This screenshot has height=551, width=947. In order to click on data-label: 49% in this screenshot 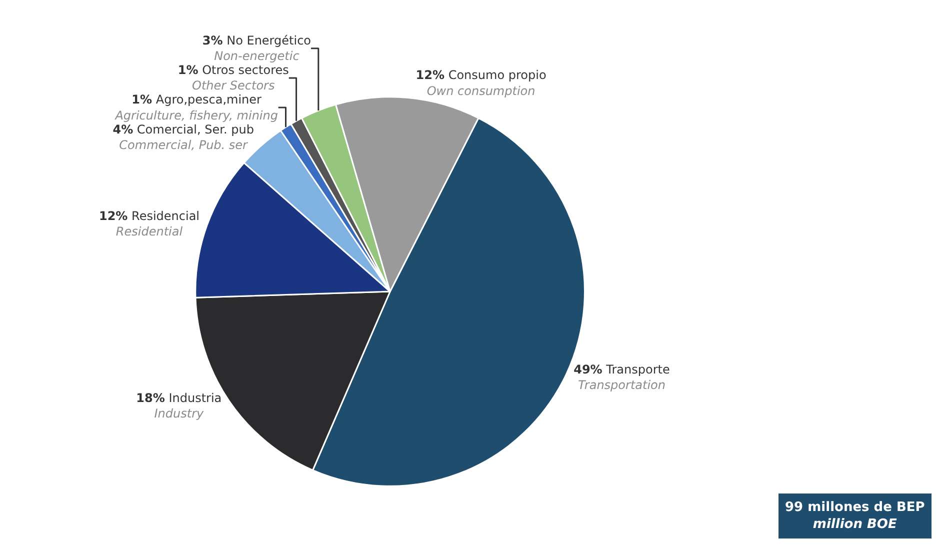, I will do `click(588, 369)`.